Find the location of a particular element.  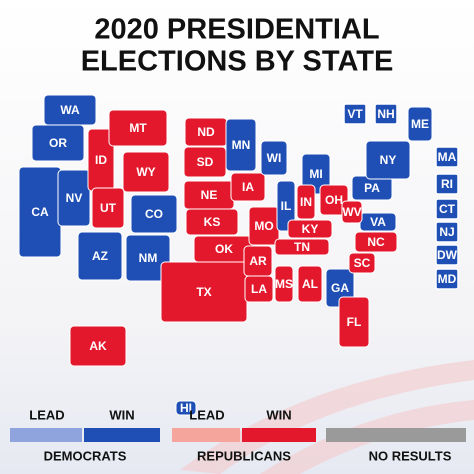

flag-stripe is located at coordinates (327, 417).